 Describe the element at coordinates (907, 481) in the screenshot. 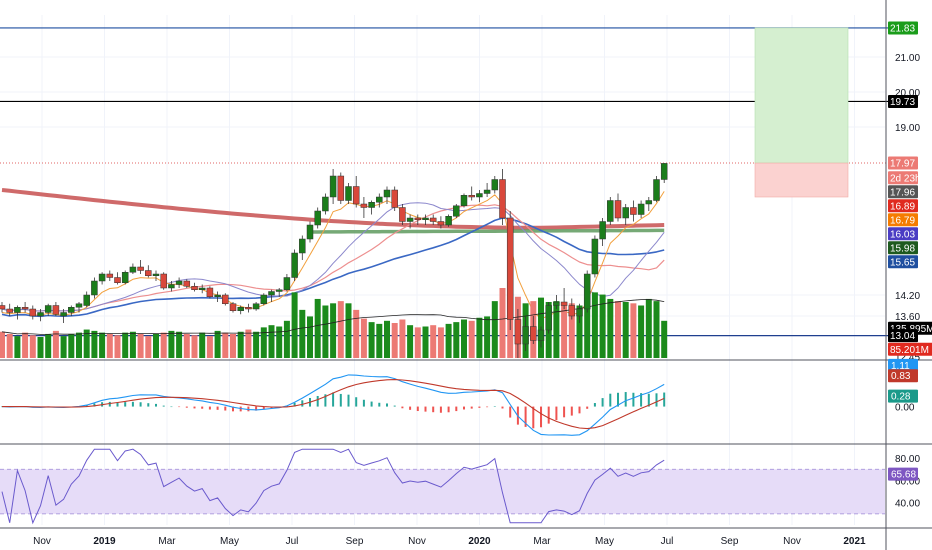

I see `rsi-tick-label: 60.00` at that location.